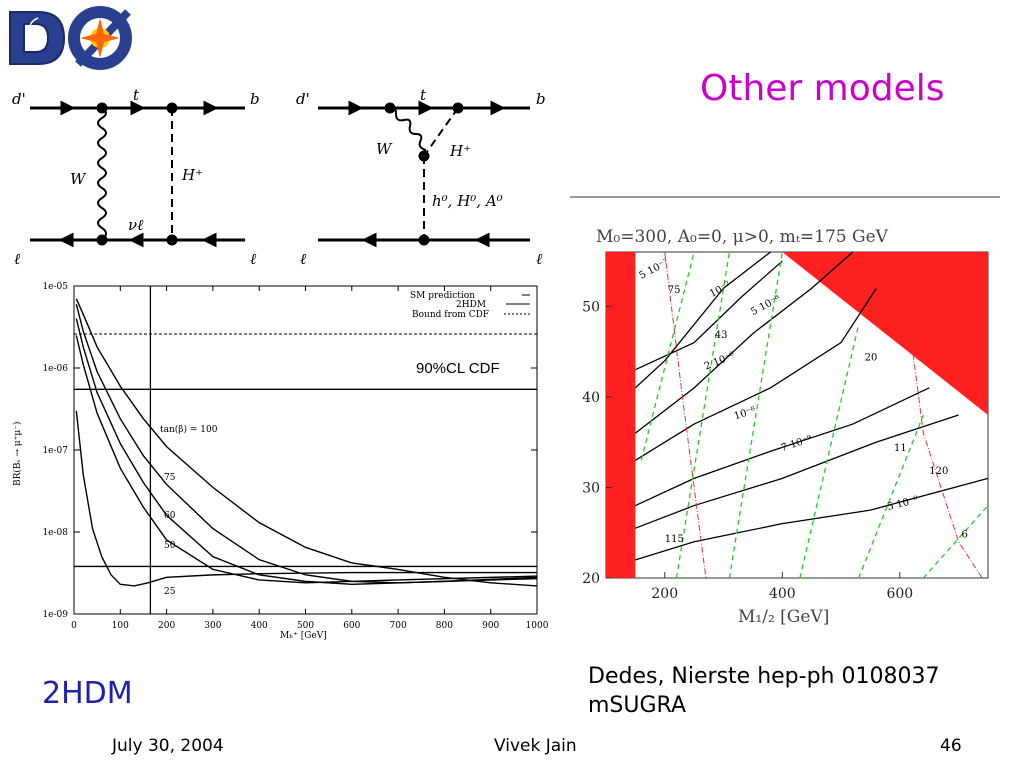 This screenshot has width=1024, height=768. What do you see at coordinates (591, 579) in the screenshot?
I see `msugra-y-tick-label: 20` at bounding box center [591, 579].